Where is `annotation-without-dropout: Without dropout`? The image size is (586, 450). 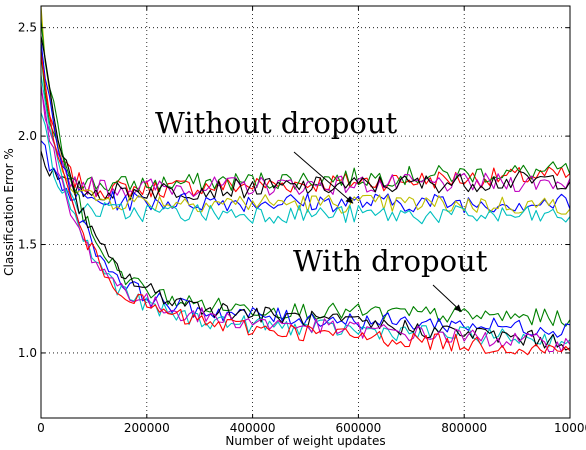
annotation-without-dropout: Without dropout is located at coordinates (276, 123).